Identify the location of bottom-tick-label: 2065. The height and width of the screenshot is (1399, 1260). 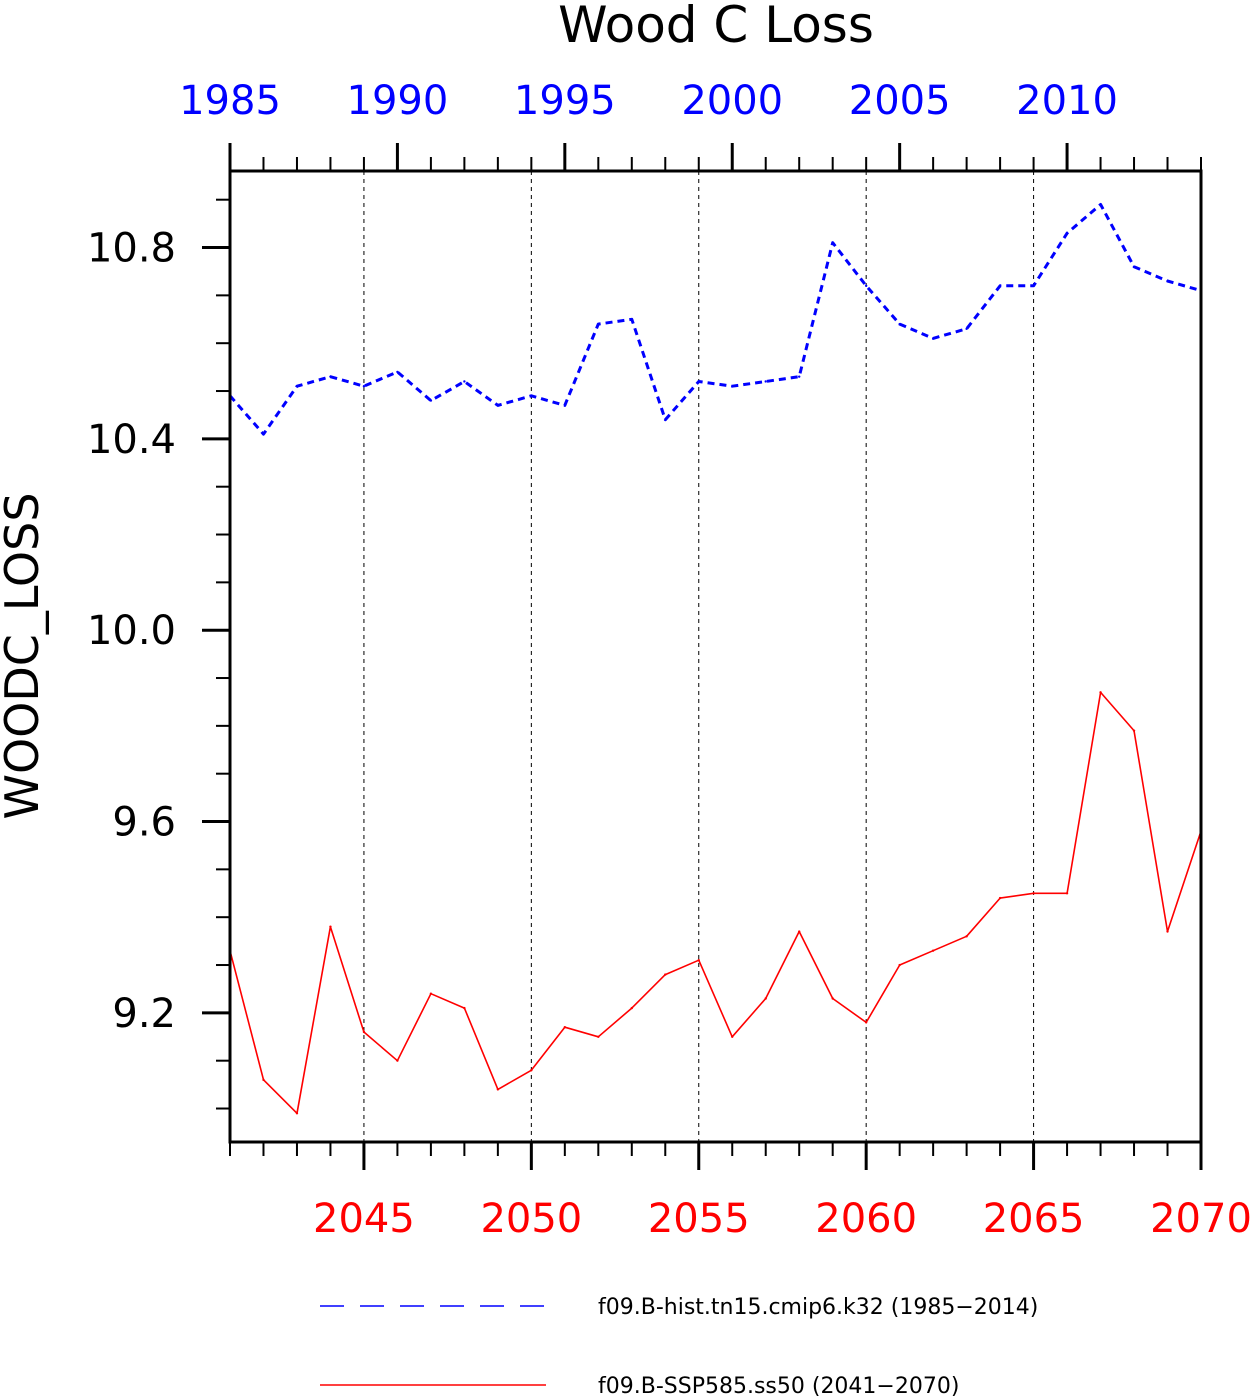
(1034, 1219).